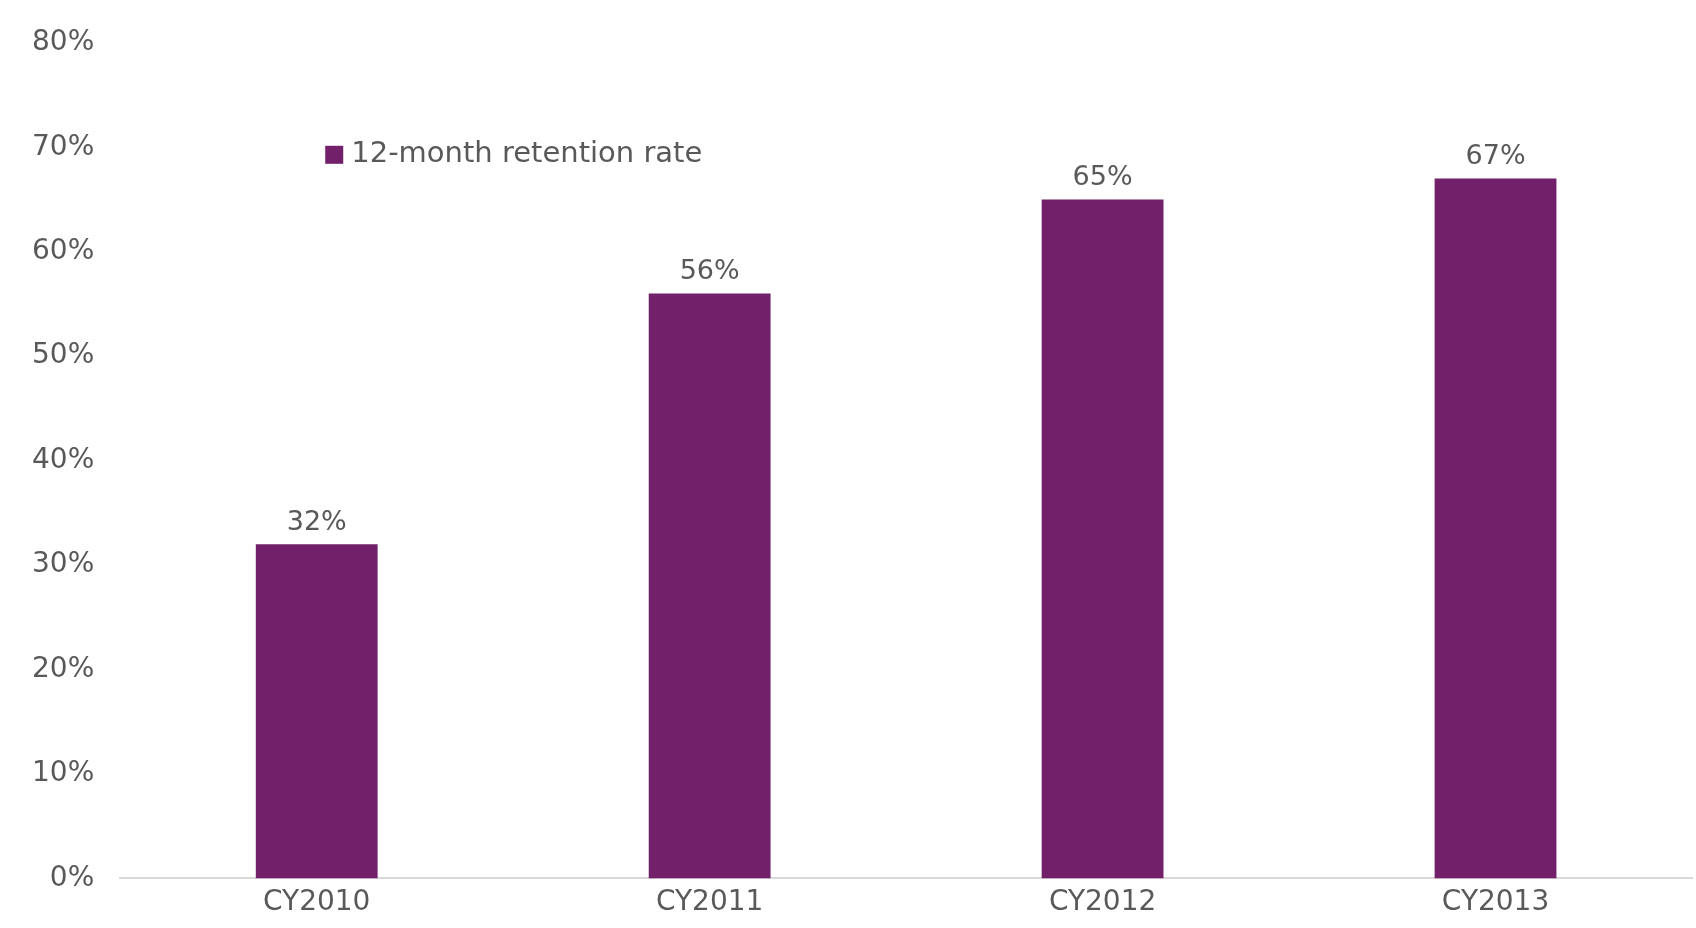  Describe the element at coordinates (63, 354) in the screenshot. I see `y-tick-label: 50%` at that location.